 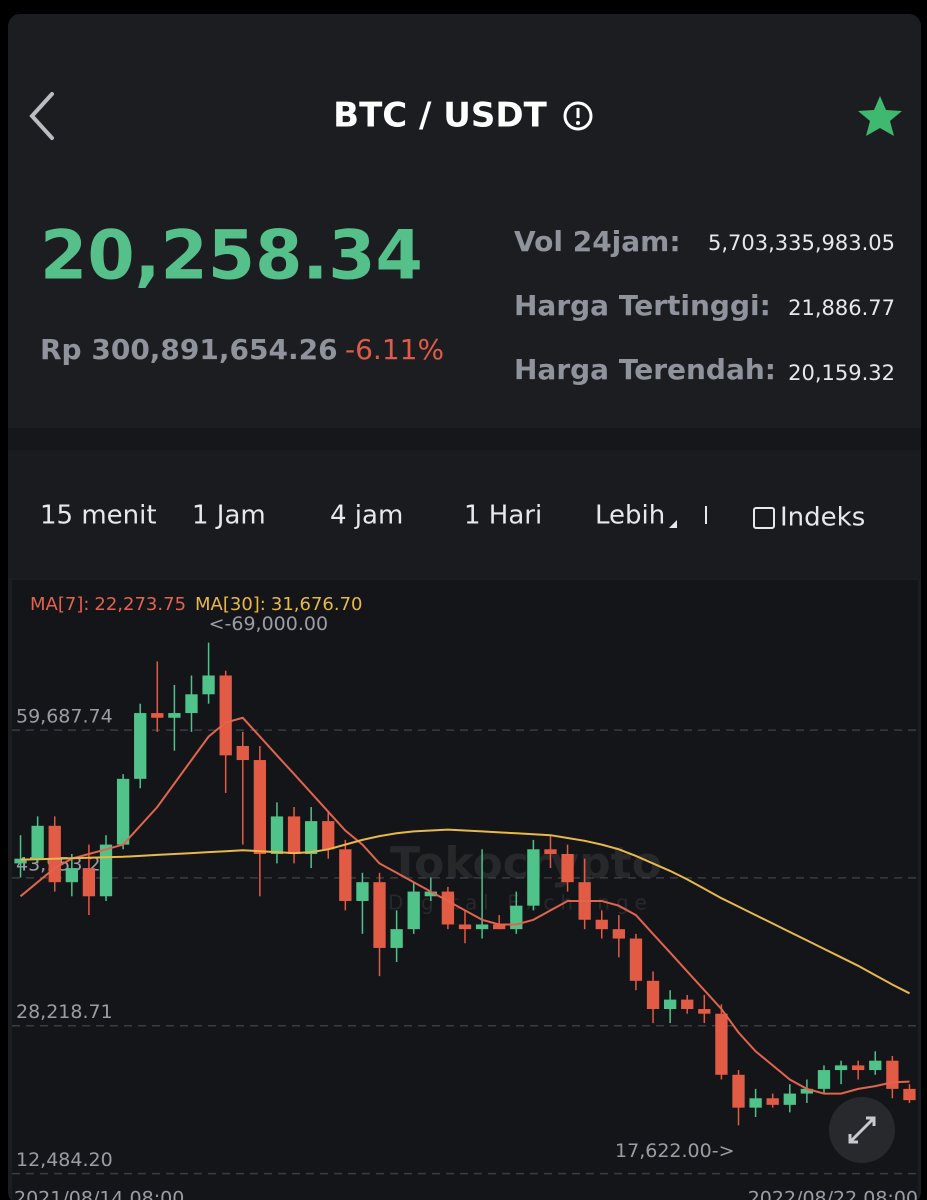 What do you see at coordinates (862, 1130) in the screenshot?
I see `expand-button` at bounding box center [862, 1130].